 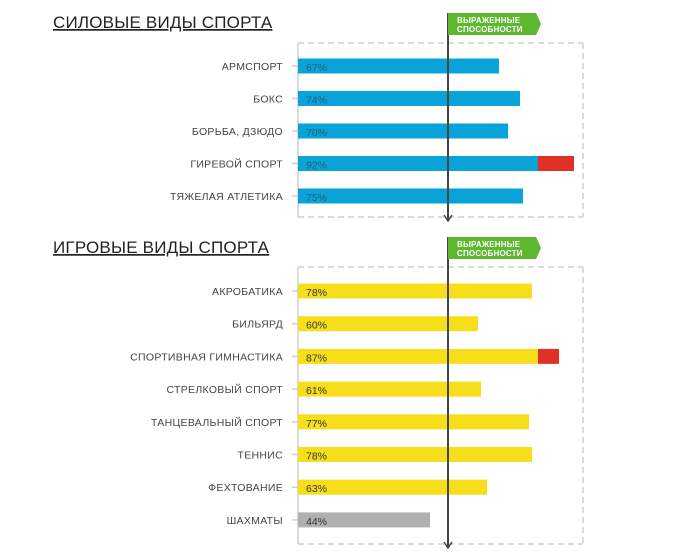 What do you see at coordinates (316, 133) in the screenshot?
I see `value-label: 70%` at bounding box center [316, 133].